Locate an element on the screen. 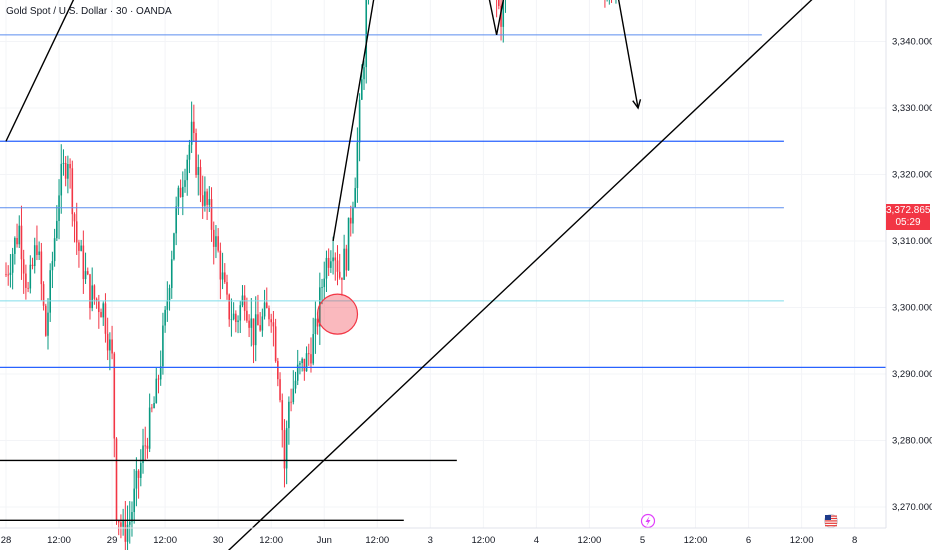  y-tick-label: 3,340.000 is located at coordinates (912, 42).